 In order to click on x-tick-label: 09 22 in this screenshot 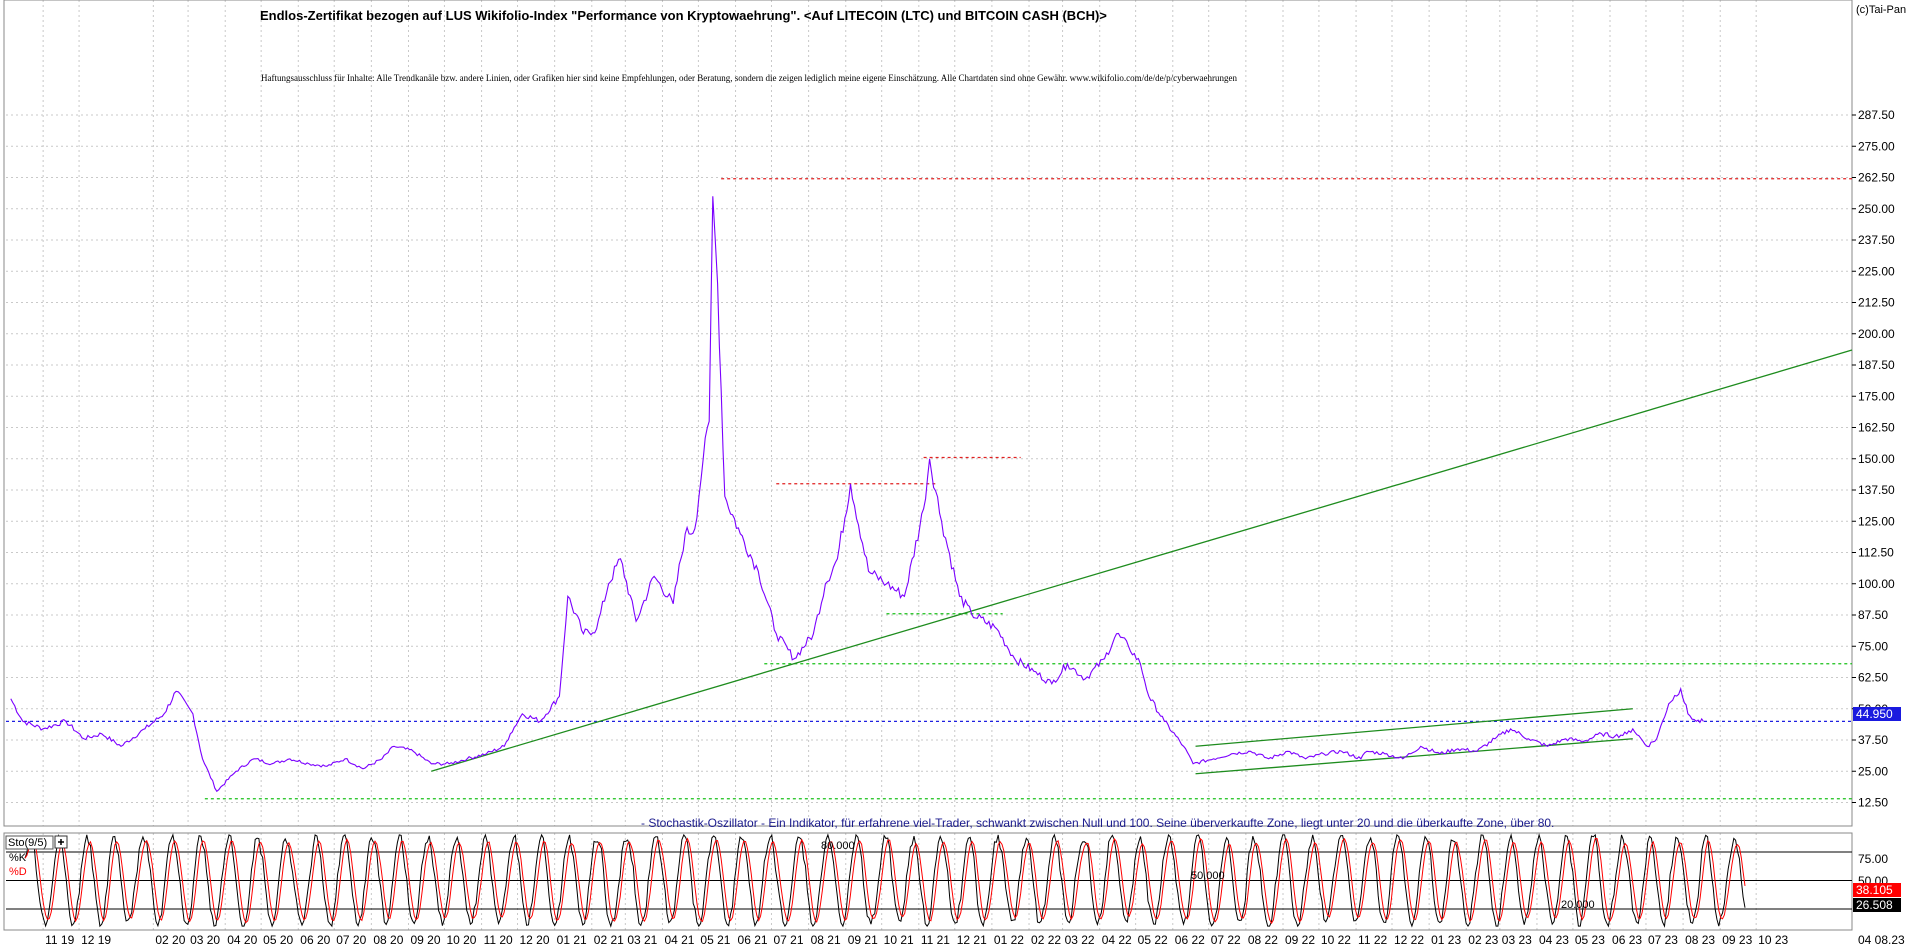, I will do `click(1300, 940)`.